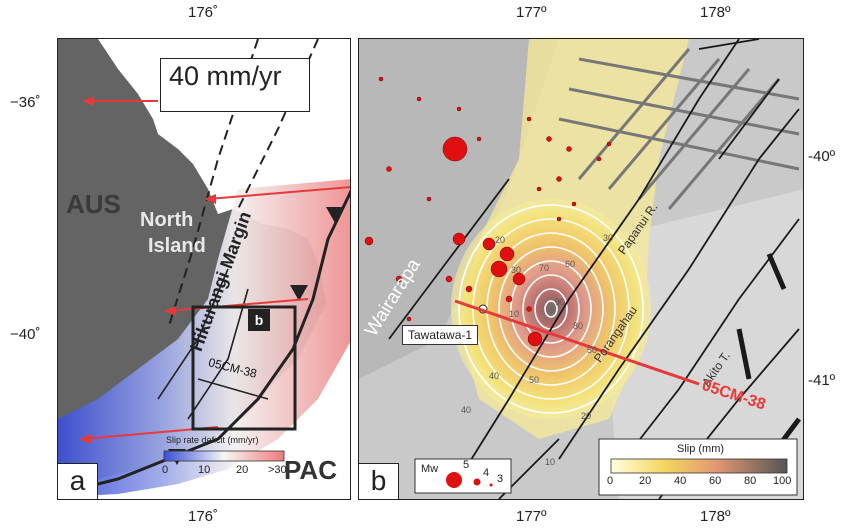 The width and height of the screenshot is (845, 532). Describe the element at coordinates (578, 326) in the screenshot. I see `contour-label-80: 80` at that location.